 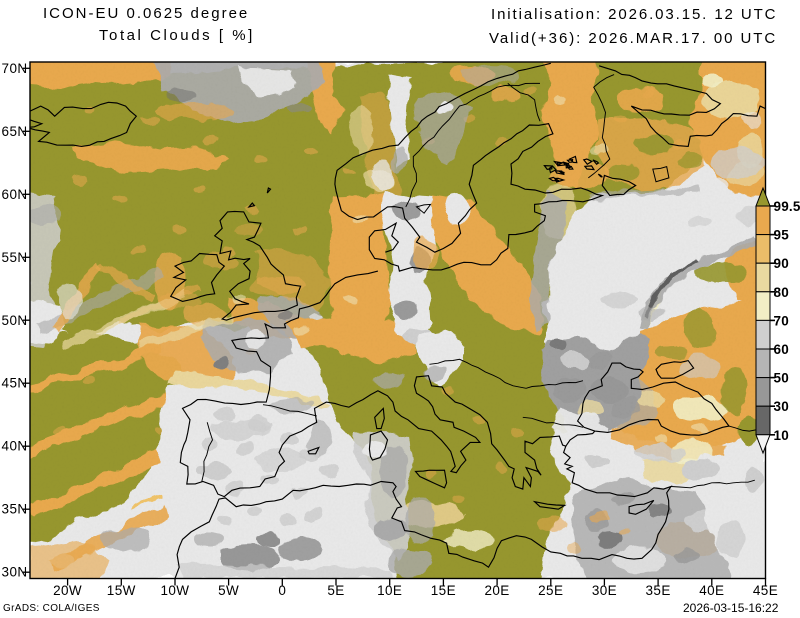 I want to click on svg-text: 5E, so click(x=335, y=590).